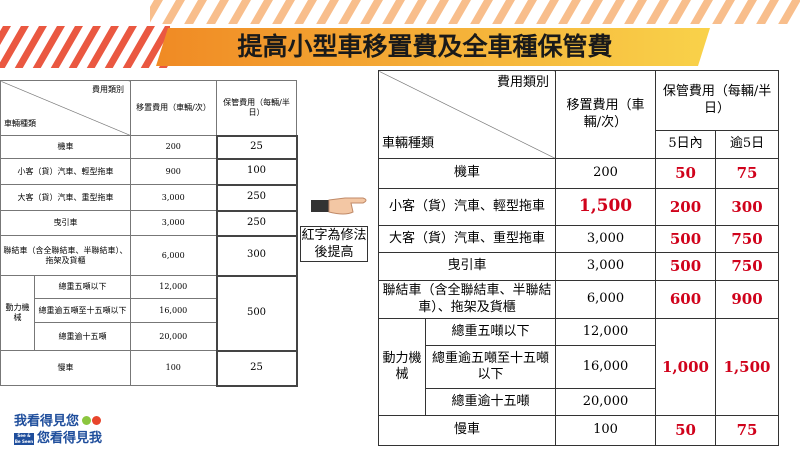  I want to click on table-row: 動力機械 總重五噸以下 12,000 1,000 1,500, so click(579, 367).